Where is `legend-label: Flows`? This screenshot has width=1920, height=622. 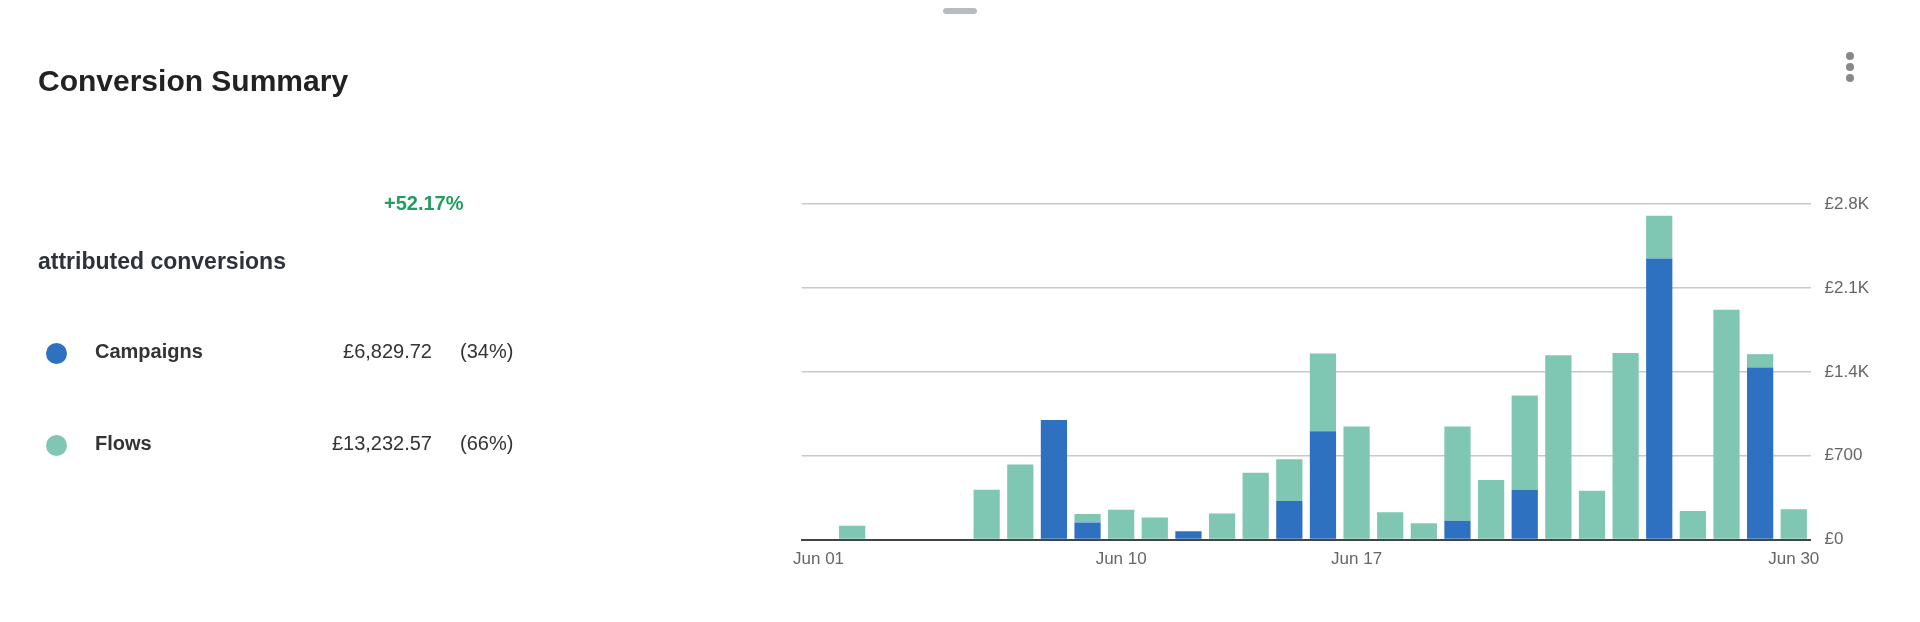 legend-label: Flows is located at coordinates (123, 443).